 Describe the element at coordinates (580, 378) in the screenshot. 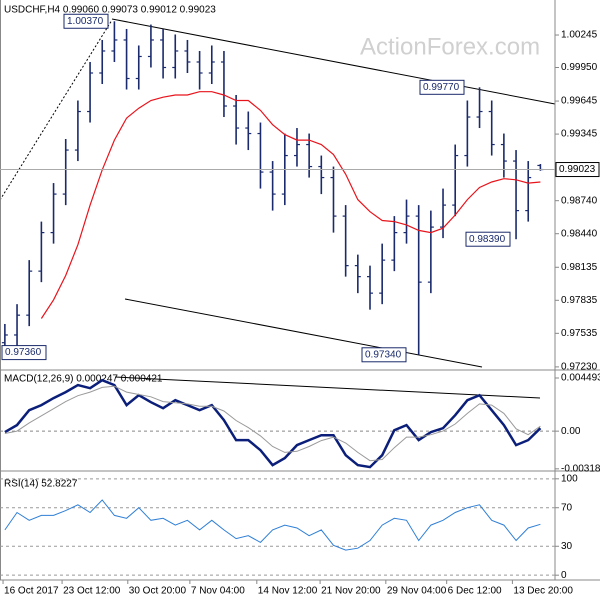

I see `y-tick-label: 0.004493` at that location.